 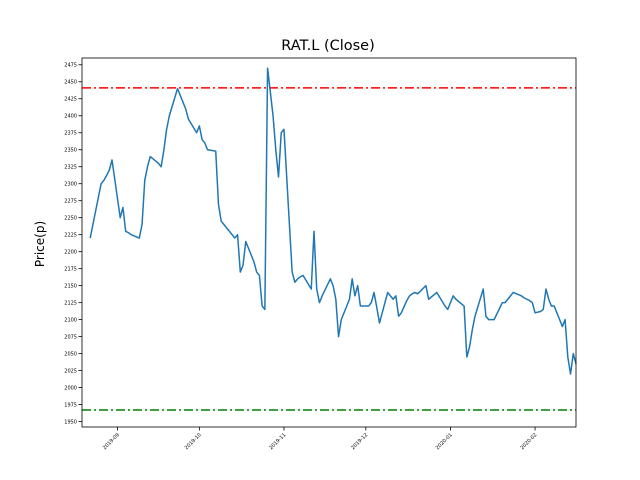 I want to click on y-tick-label: 2450, so click(x=70, y=83).